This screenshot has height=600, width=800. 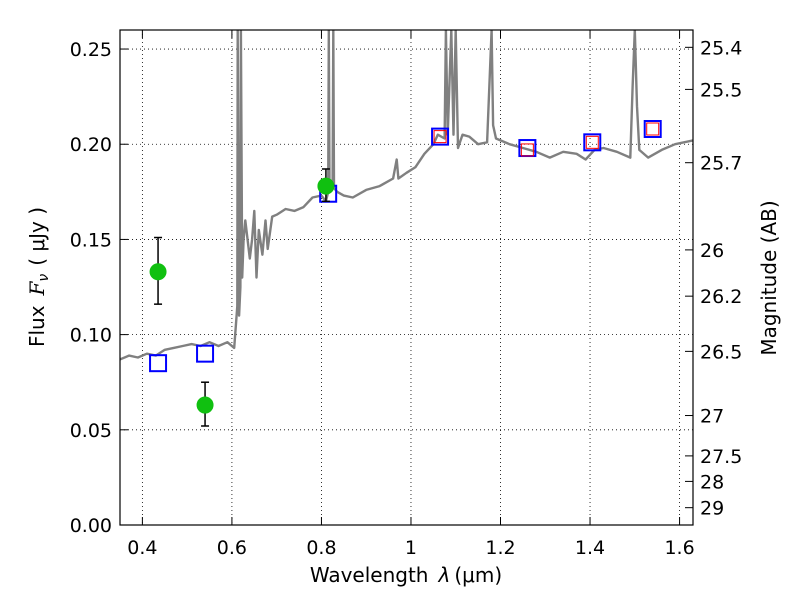 I want to click on y-tick-label: 0.15, so click(x=91, y=240).